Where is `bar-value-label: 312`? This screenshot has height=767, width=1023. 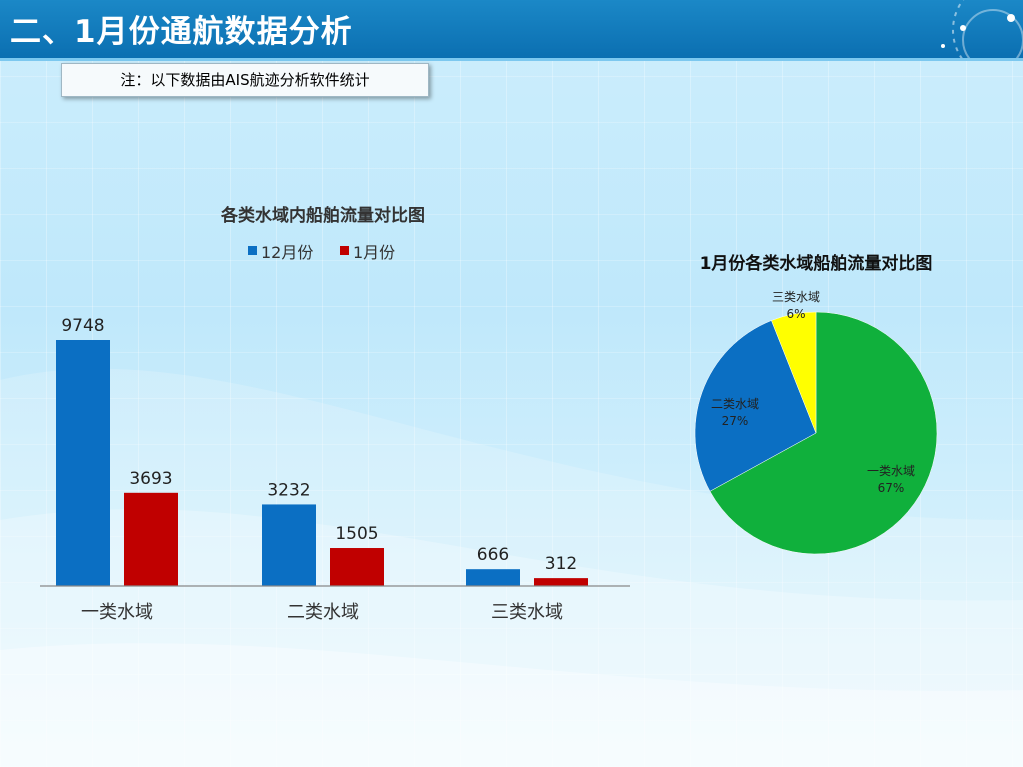
bar-value-label: 312 is located at coordinates (561, 564).